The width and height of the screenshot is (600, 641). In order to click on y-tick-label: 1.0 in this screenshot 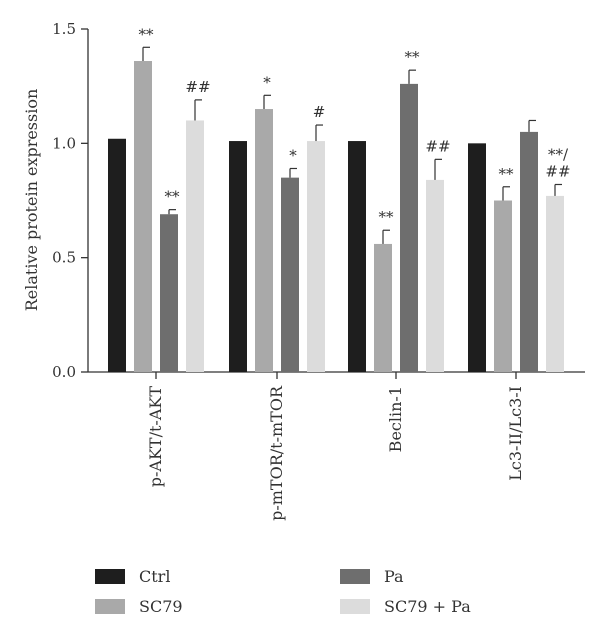, I will do `click(64, 143)`.